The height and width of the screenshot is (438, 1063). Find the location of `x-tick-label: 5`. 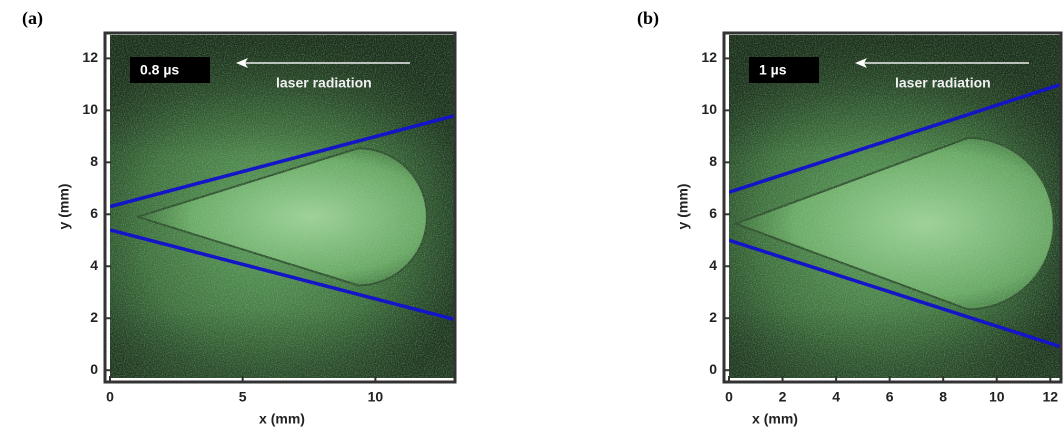

x-tick-label: 5 is located at coordinates (243, 397).